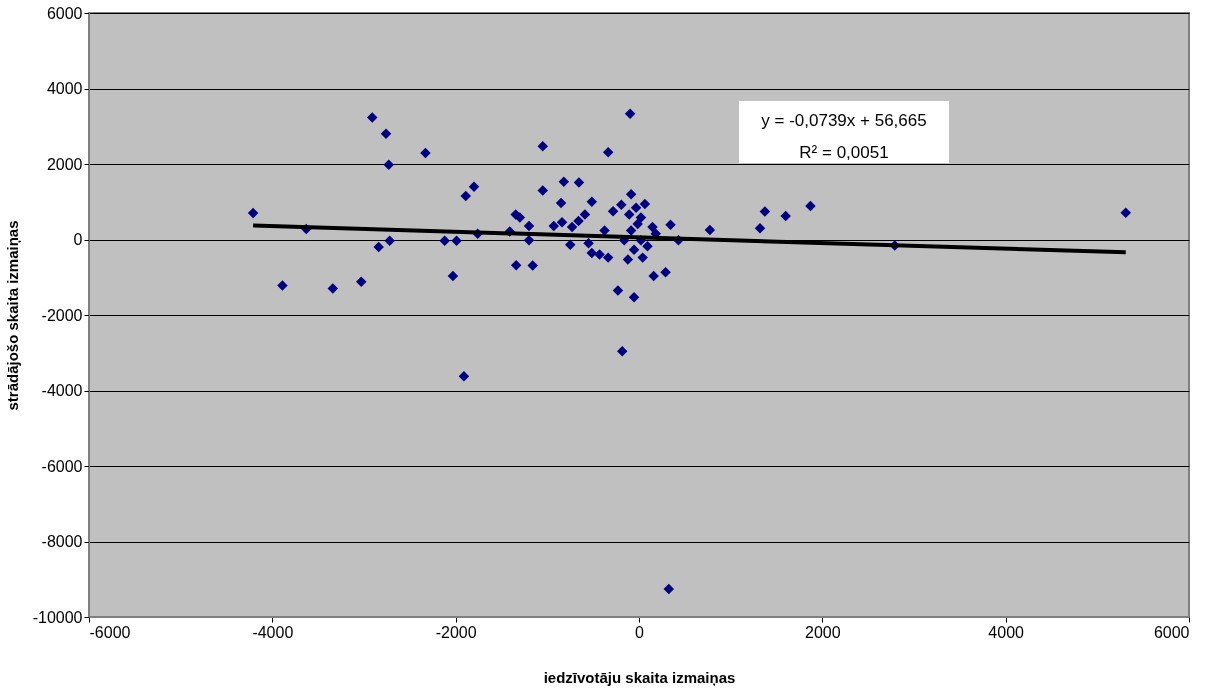  What do you see at coordinates (62, 466) in the screenshot?
I see `y-tick-label: -6000` at bounding box center [62, 466].